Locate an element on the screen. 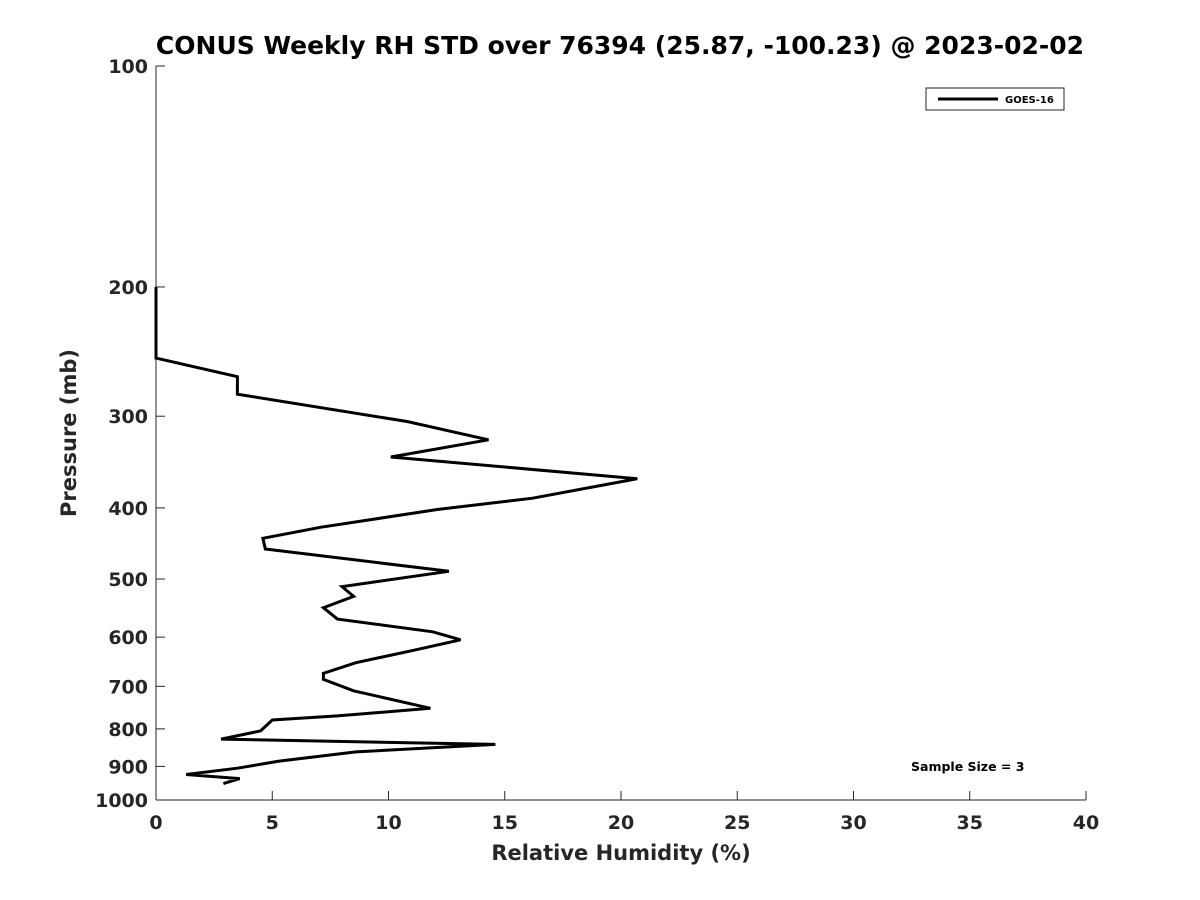 This screenshot has height=900, width=1200. y-tick-label: 100 is located at coordinates (128, 67).